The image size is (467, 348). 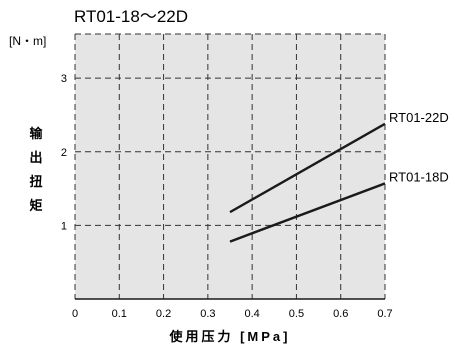 I want to click on y-tick-labels: 1 2 3, so click(x=64, y=152).